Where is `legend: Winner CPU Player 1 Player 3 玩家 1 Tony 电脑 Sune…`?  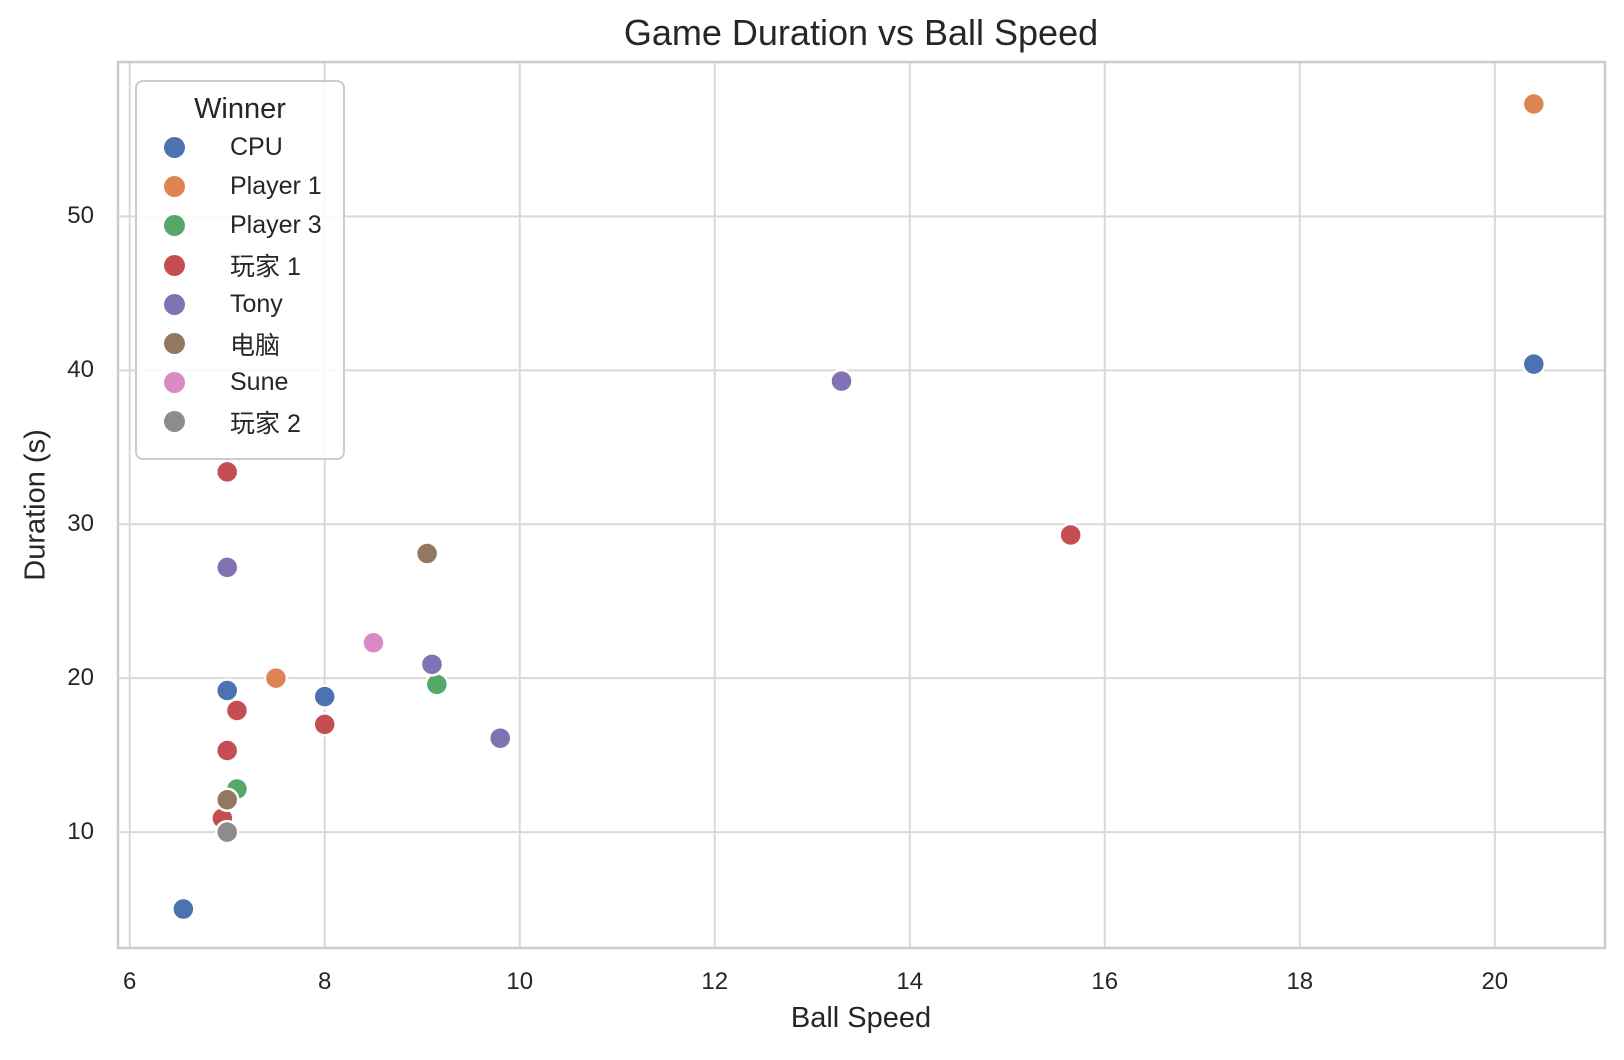
legend: Winner CPU Player 1 Player 3 玩家 1 Tony 电脑 Sune… is located at coordinates (240, 270).